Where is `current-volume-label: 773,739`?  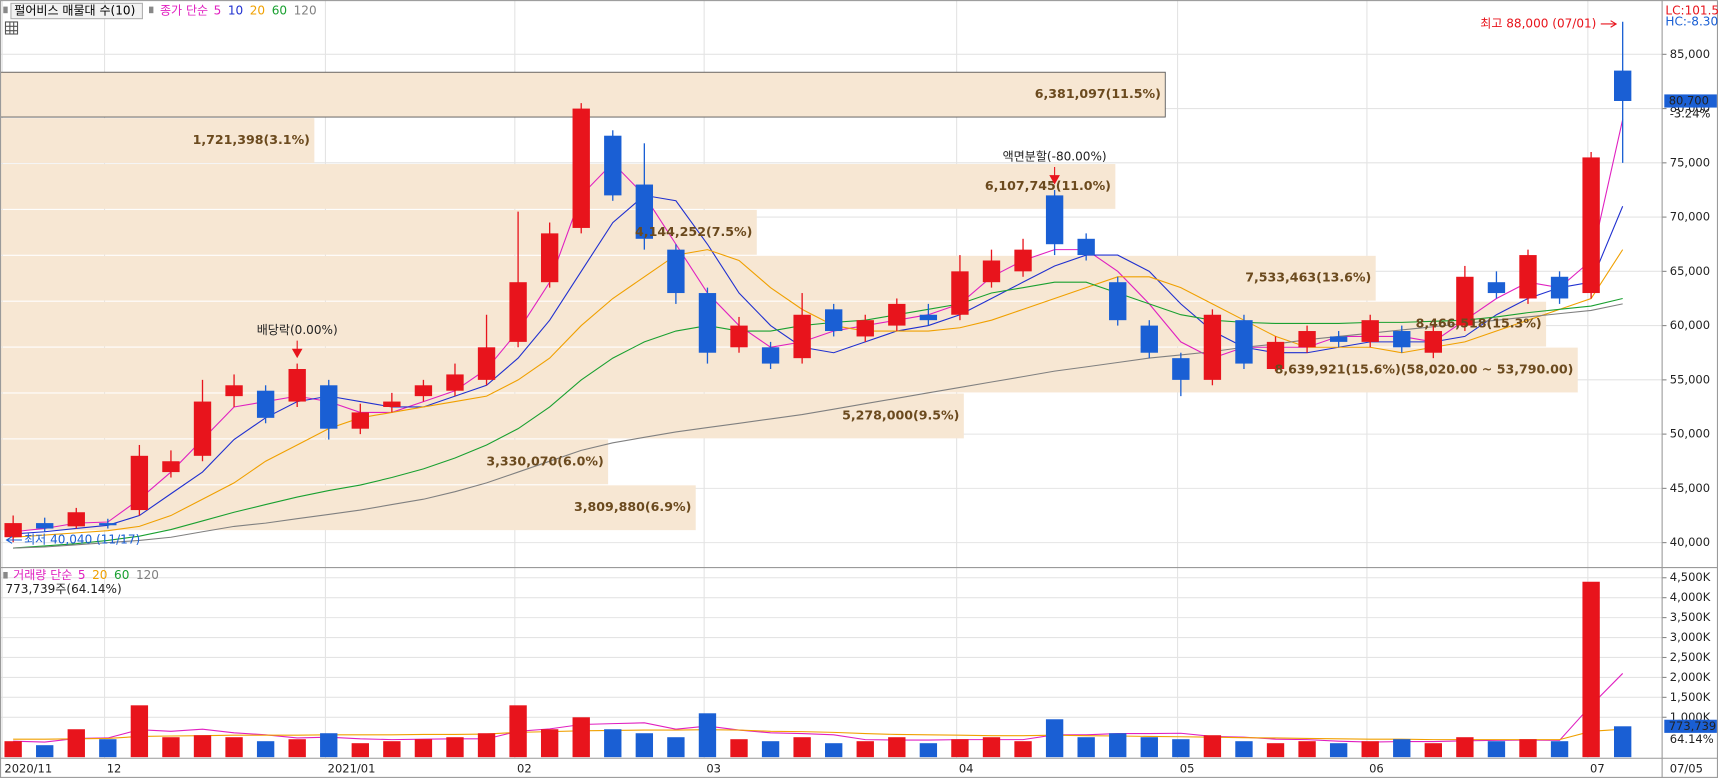
current-volume-label: 773,739 is located at coordinates (1693, 726).